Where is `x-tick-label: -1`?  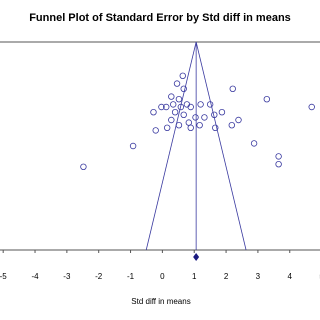
x-tick-label: -1 is located at coordinates (131, 276).